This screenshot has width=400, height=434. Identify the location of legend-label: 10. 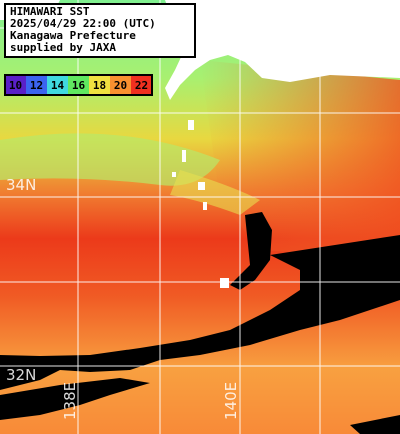
(15, 85).